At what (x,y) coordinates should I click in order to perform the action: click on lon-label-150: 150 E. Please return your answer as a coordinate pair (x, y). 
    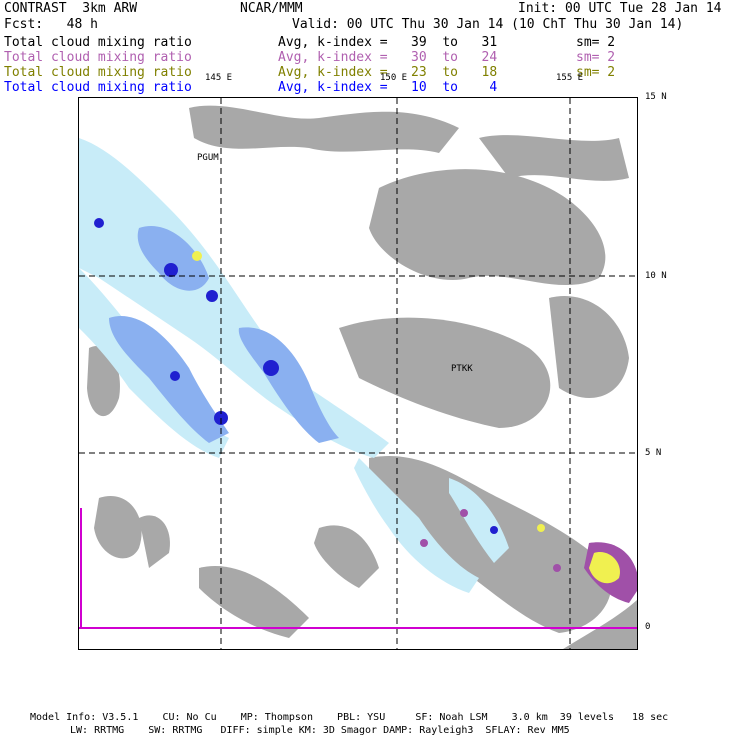
    Looking at the image, I should click on (394, 78).